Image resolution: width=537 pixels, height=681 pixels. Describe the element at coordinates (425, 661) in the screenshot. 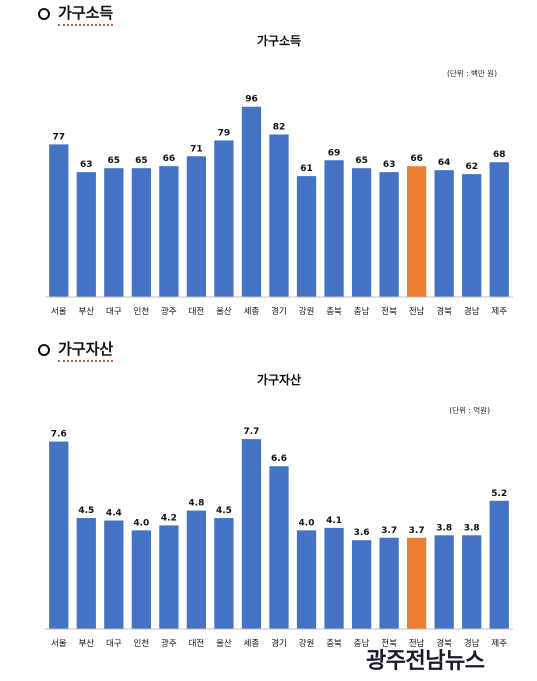

I see `watermark-logo: 광주전남뉴스` at that location.